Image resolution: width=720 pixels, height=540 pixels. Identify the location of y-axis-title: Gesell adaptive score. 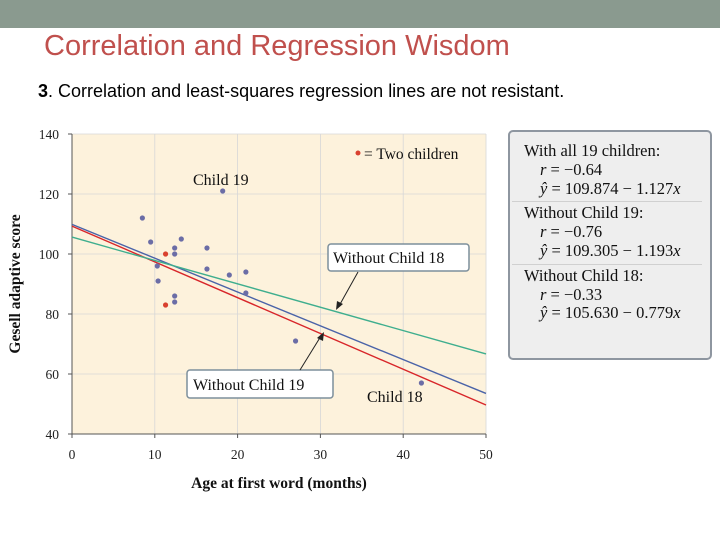
(15, 283).